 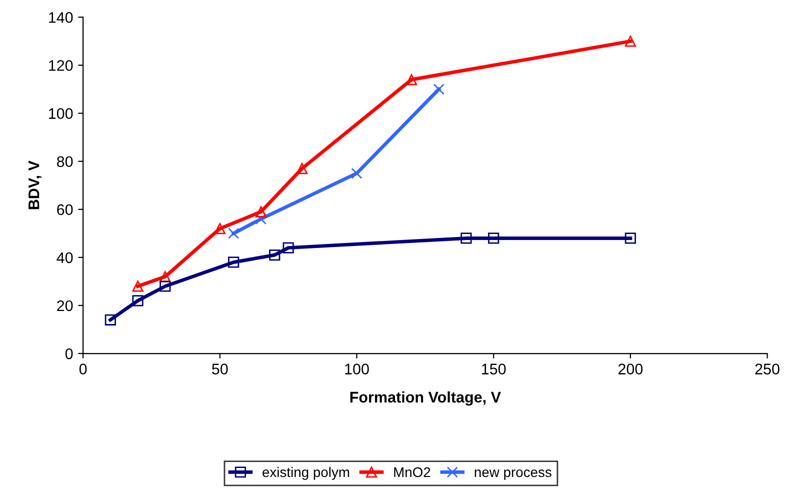 What do you see at coordinates (630, 369) in the screenshot?
I see `x-tick-label: 200` at bounding box center [630, 369].